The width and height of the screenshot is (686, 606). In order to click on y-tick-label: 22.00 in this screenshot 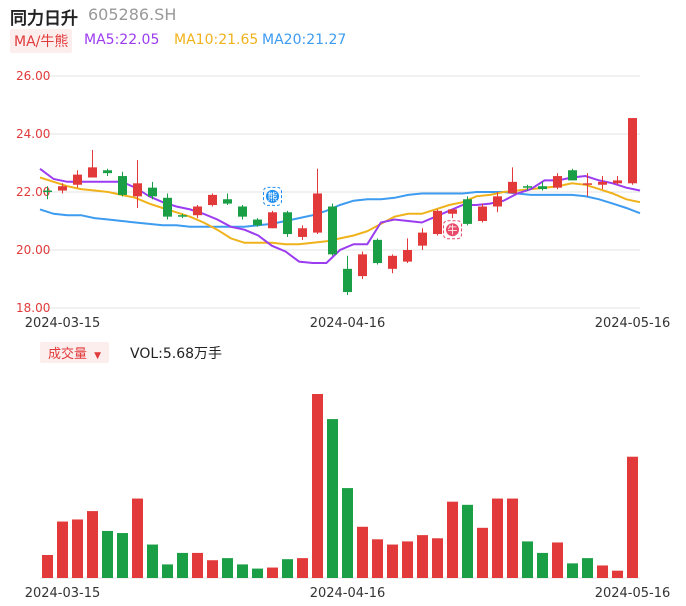, I will do `click(33, 192)`.